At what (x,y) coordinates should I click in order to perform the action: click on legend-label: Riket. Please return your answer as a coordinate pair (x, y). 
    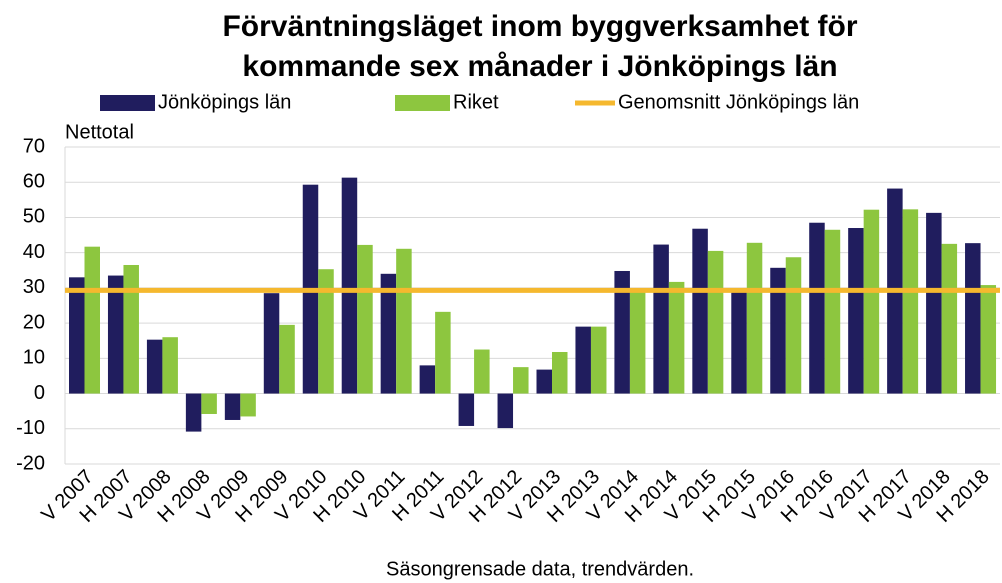
    Looking at the image, I should click on (476, 102).